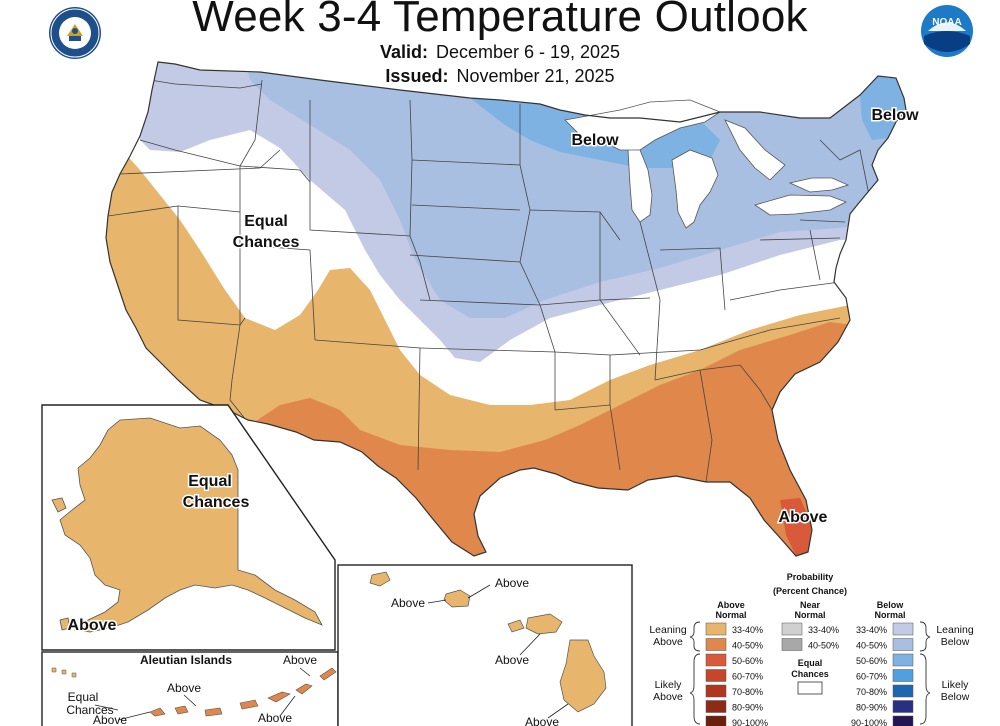  I want to click on legend-leaning-below-2: Below, so click(955, 642).